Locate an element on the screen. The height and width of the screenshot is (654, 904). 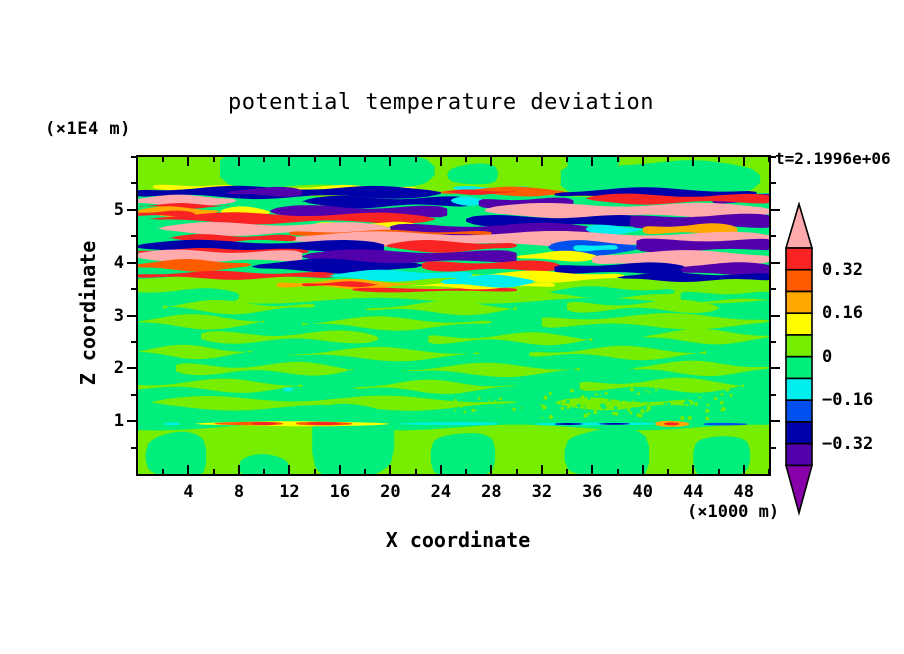
contour-band-orangered is located at coordinates (195, 265).